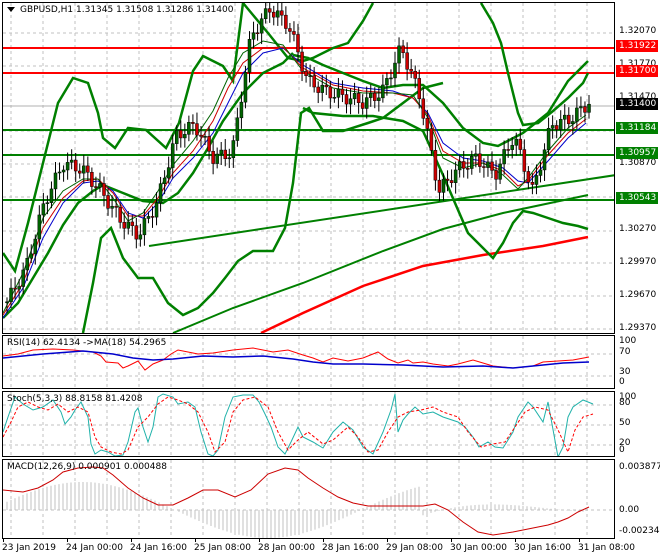 Image resolution: width=660 pixels, height=560 pixels. I want to click on macd-signal-line, so click(296, 501).